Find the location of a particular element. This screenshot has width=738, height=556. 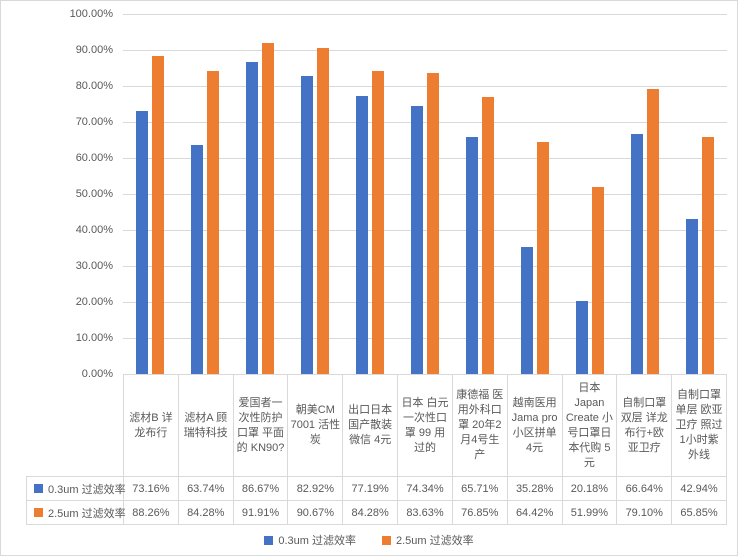

data-table-value: 77.19% is located at coordinates (371, 489).